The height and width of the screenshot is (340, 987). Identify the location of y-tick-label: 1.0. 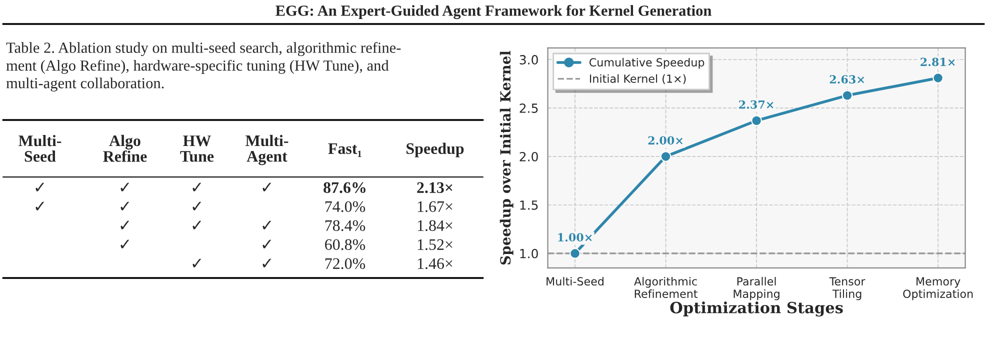
(529, 253).